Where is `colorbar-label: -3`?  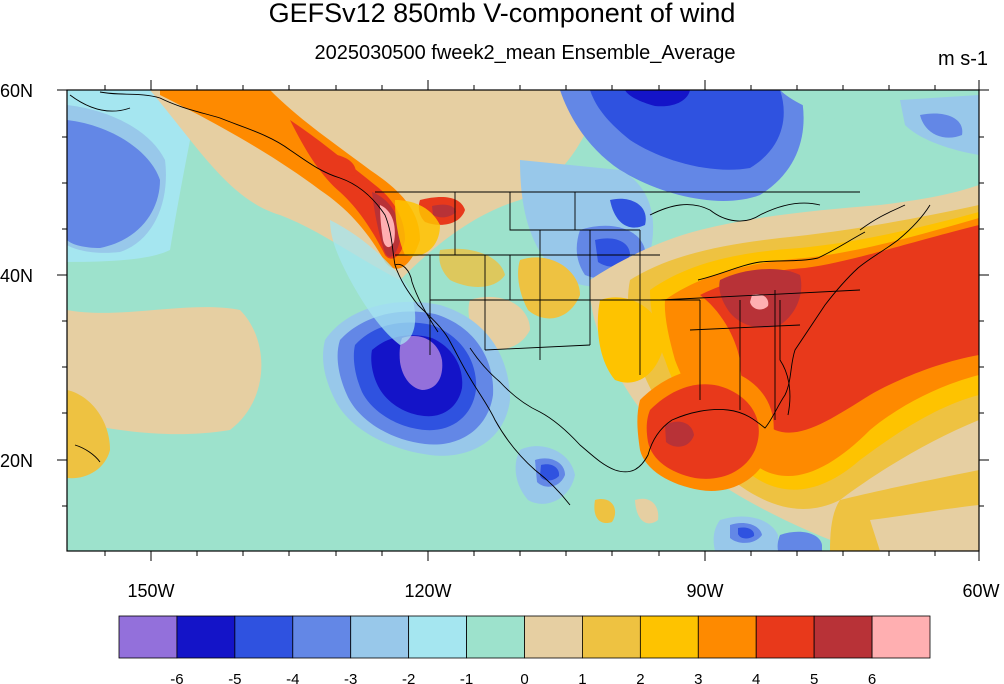 colorbar-label: -3 is located at coordinates (350, 677).